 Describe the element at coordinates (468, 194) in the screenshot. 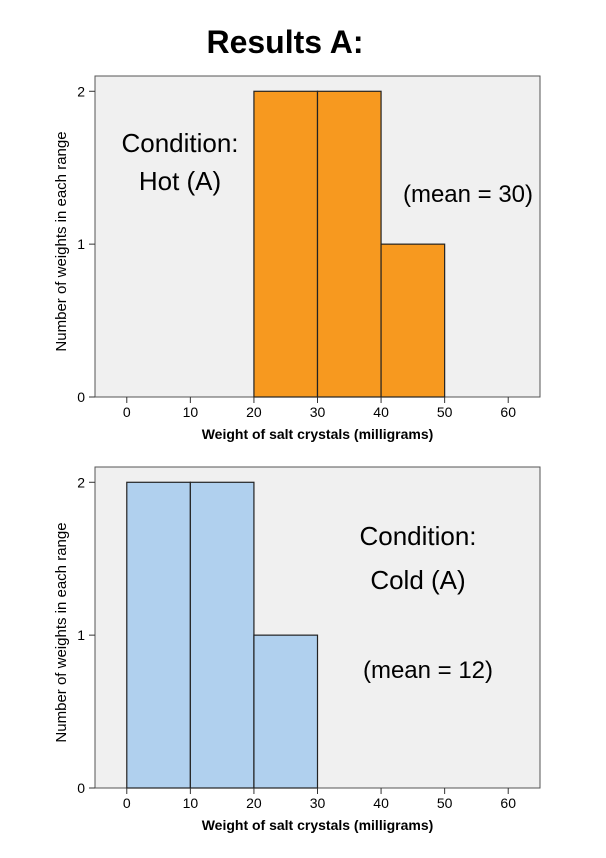

I see `annotation-text: (mean = 30)` at that location.